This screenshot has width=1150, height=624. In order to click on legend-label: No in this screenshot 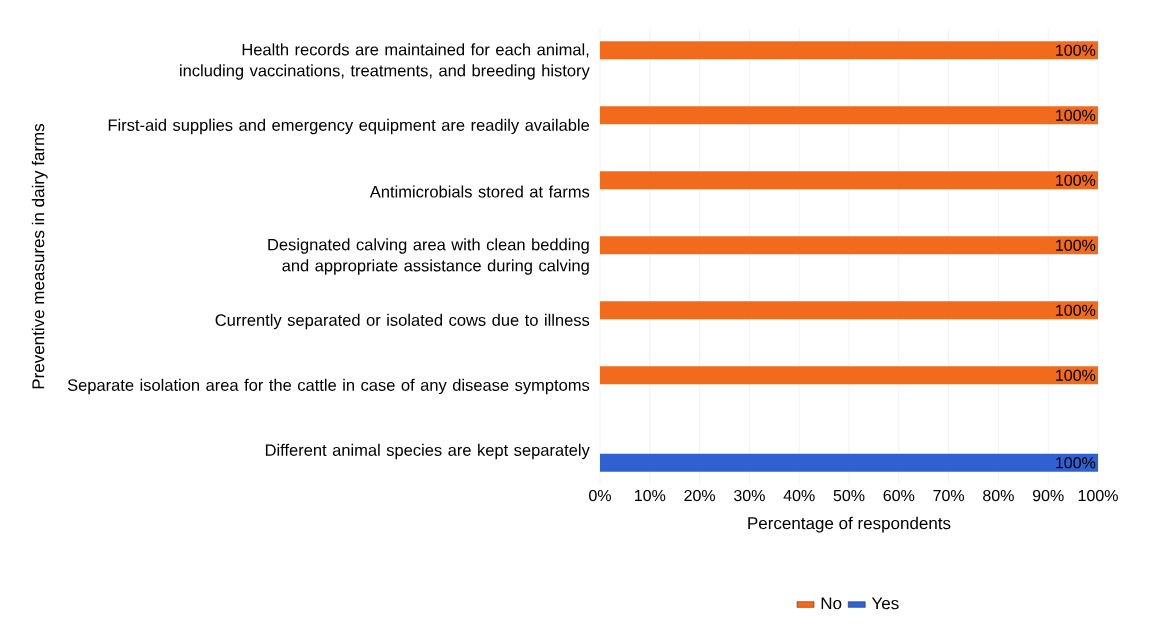, I will do `click(831, 603)`.